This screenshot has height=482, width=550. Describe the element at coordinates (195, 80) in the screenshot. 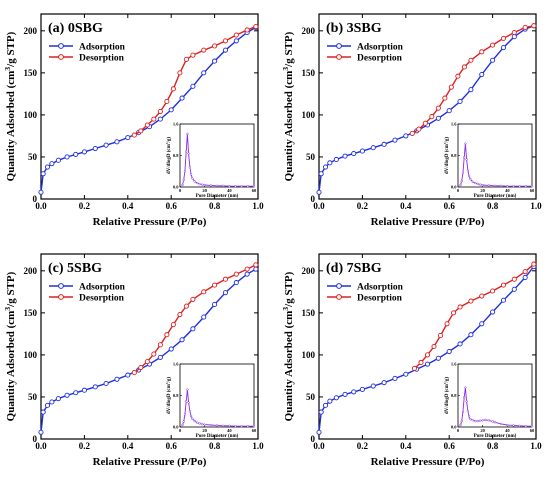

I see `series-line-desorption` at that location.